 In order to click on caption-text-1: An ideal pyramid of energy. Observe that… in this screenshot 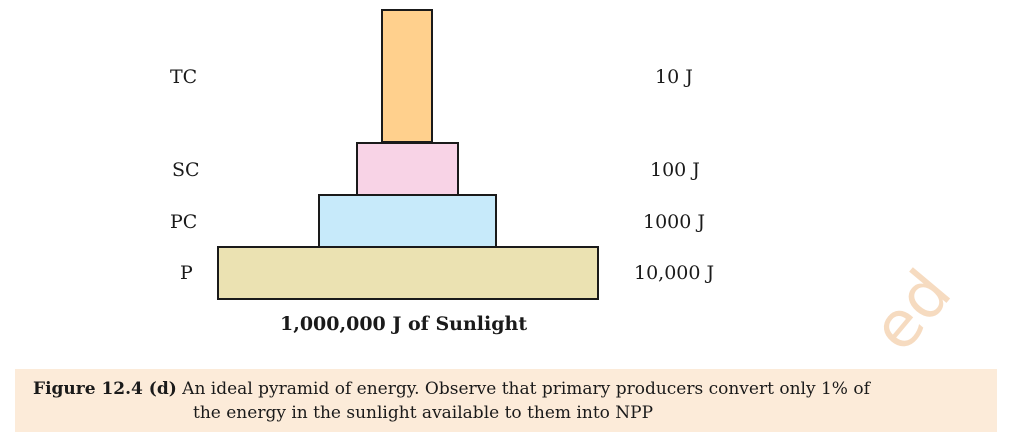, I will do `click(523, 389)`.